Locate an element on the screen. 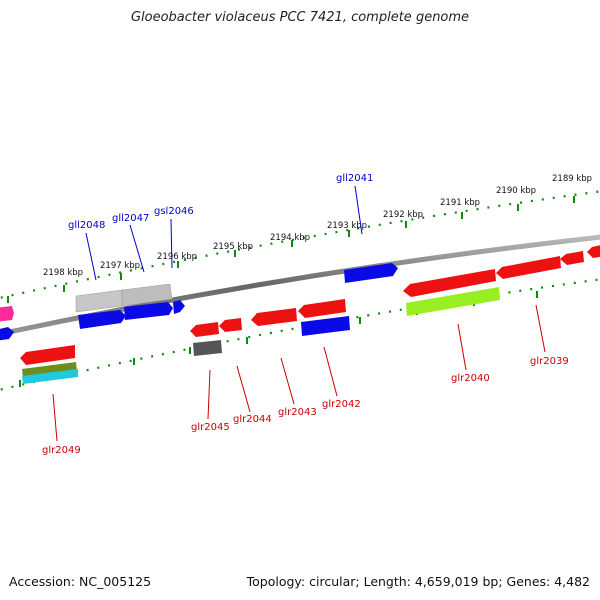 This screenshot has height=600, width=600. gene-label-gll2041: gll2041 is located at coordinates (354, 178).